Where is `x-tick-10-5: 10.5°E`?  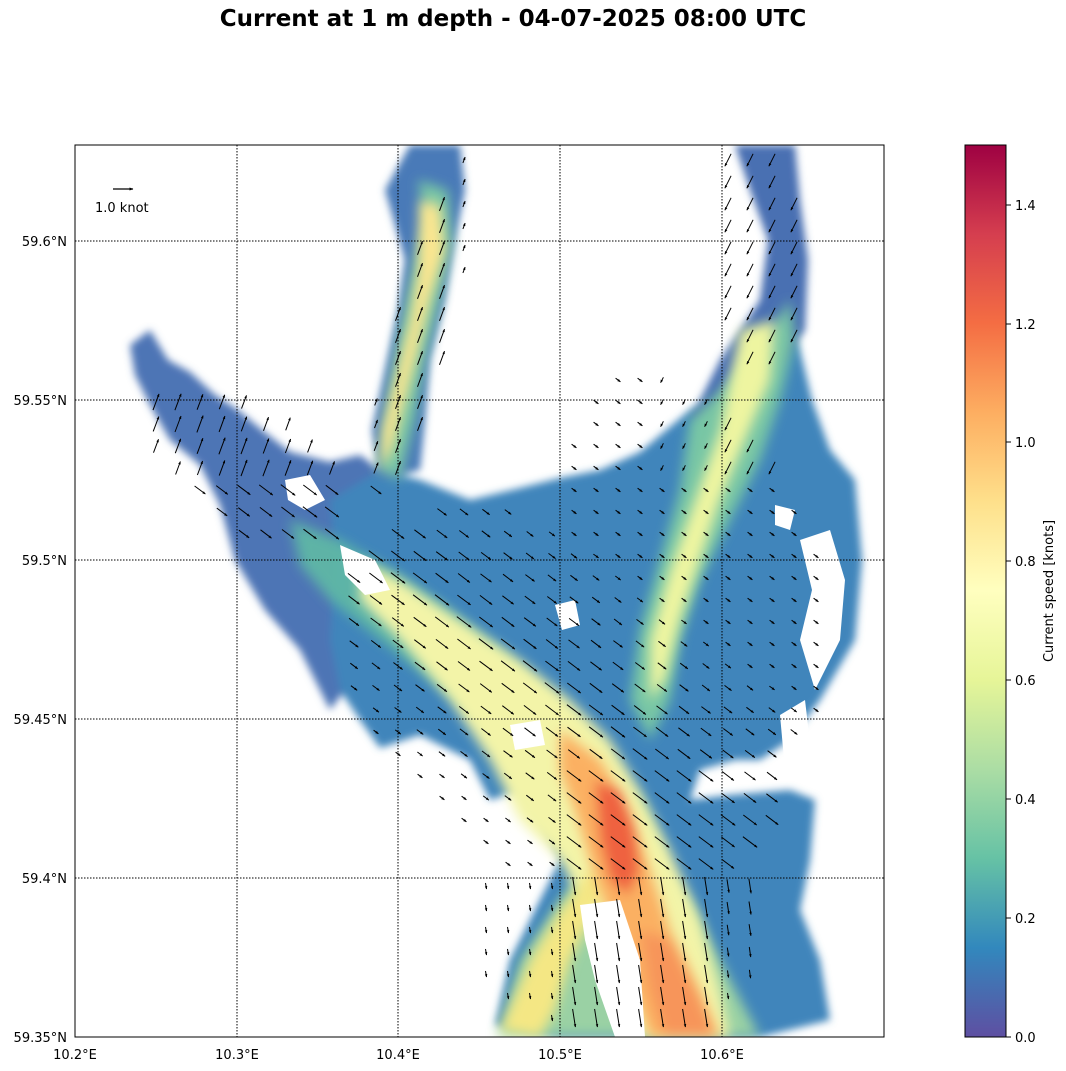 x-tick-10-5: 10.5°E is located at coordinates (560, 1055).